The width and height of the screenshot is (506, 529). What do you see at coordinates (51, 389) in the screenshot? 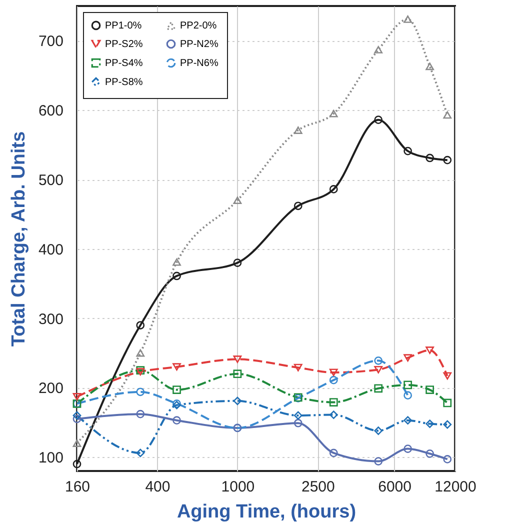
I see `y-tick-label: 200` at bounding box center [51, 389].